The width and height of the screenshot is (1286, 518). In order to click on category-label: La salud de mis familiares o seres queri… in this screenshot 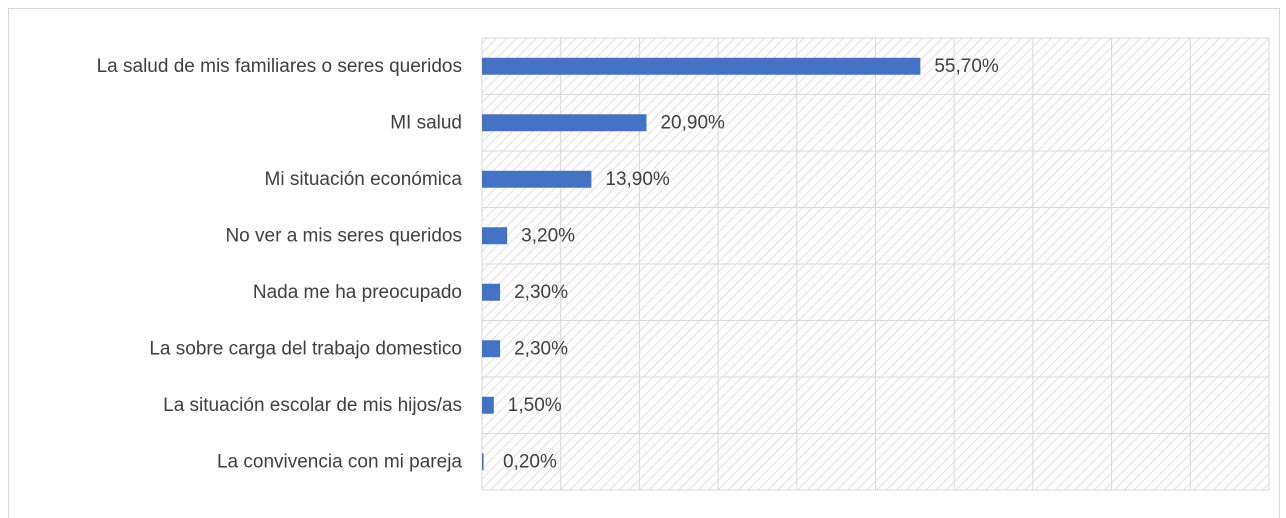, I will do `click(279, 66)`.